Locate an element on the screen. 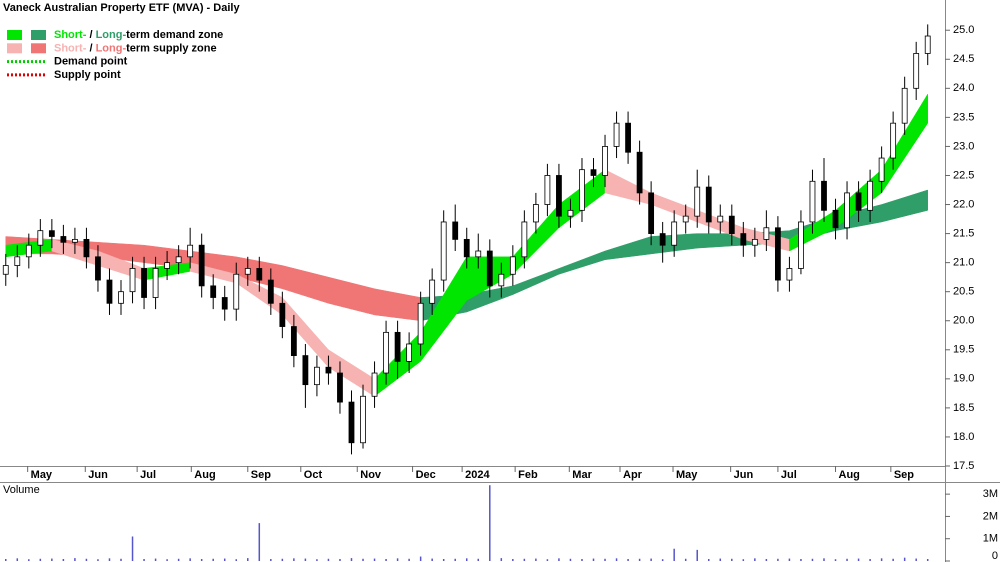  y-tick-label: 24.5 is located at coordinates (963, 59).